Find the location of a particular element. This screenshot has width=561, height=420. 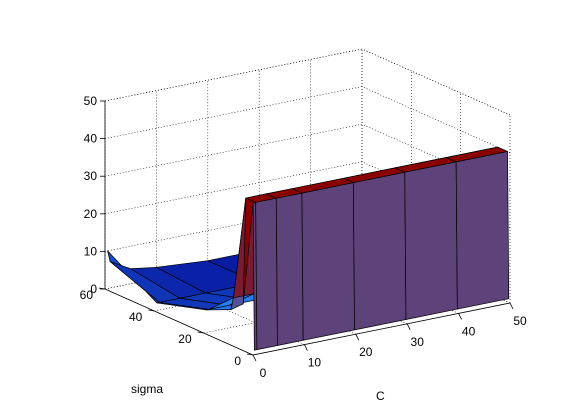

z-tick-label: 10 is located at coordinates (91, 251).